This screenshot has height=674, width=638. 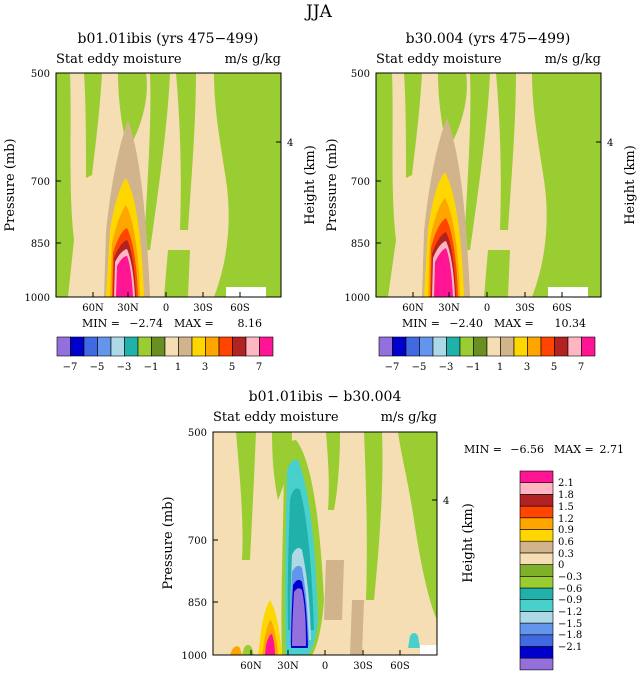 I want to click on panel-b-cbar-label: −7, so click(x=392, y=367).